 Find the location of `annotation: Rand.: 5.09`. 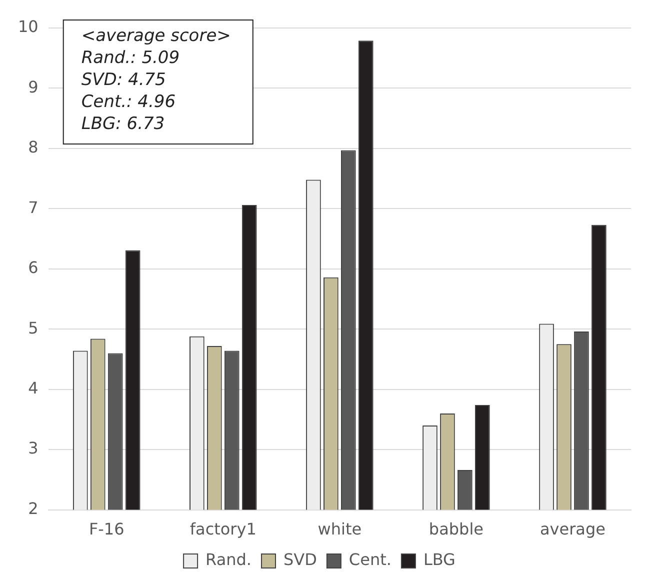

annotation: Rand.: 5.09 is located at coordinates (130, 58).